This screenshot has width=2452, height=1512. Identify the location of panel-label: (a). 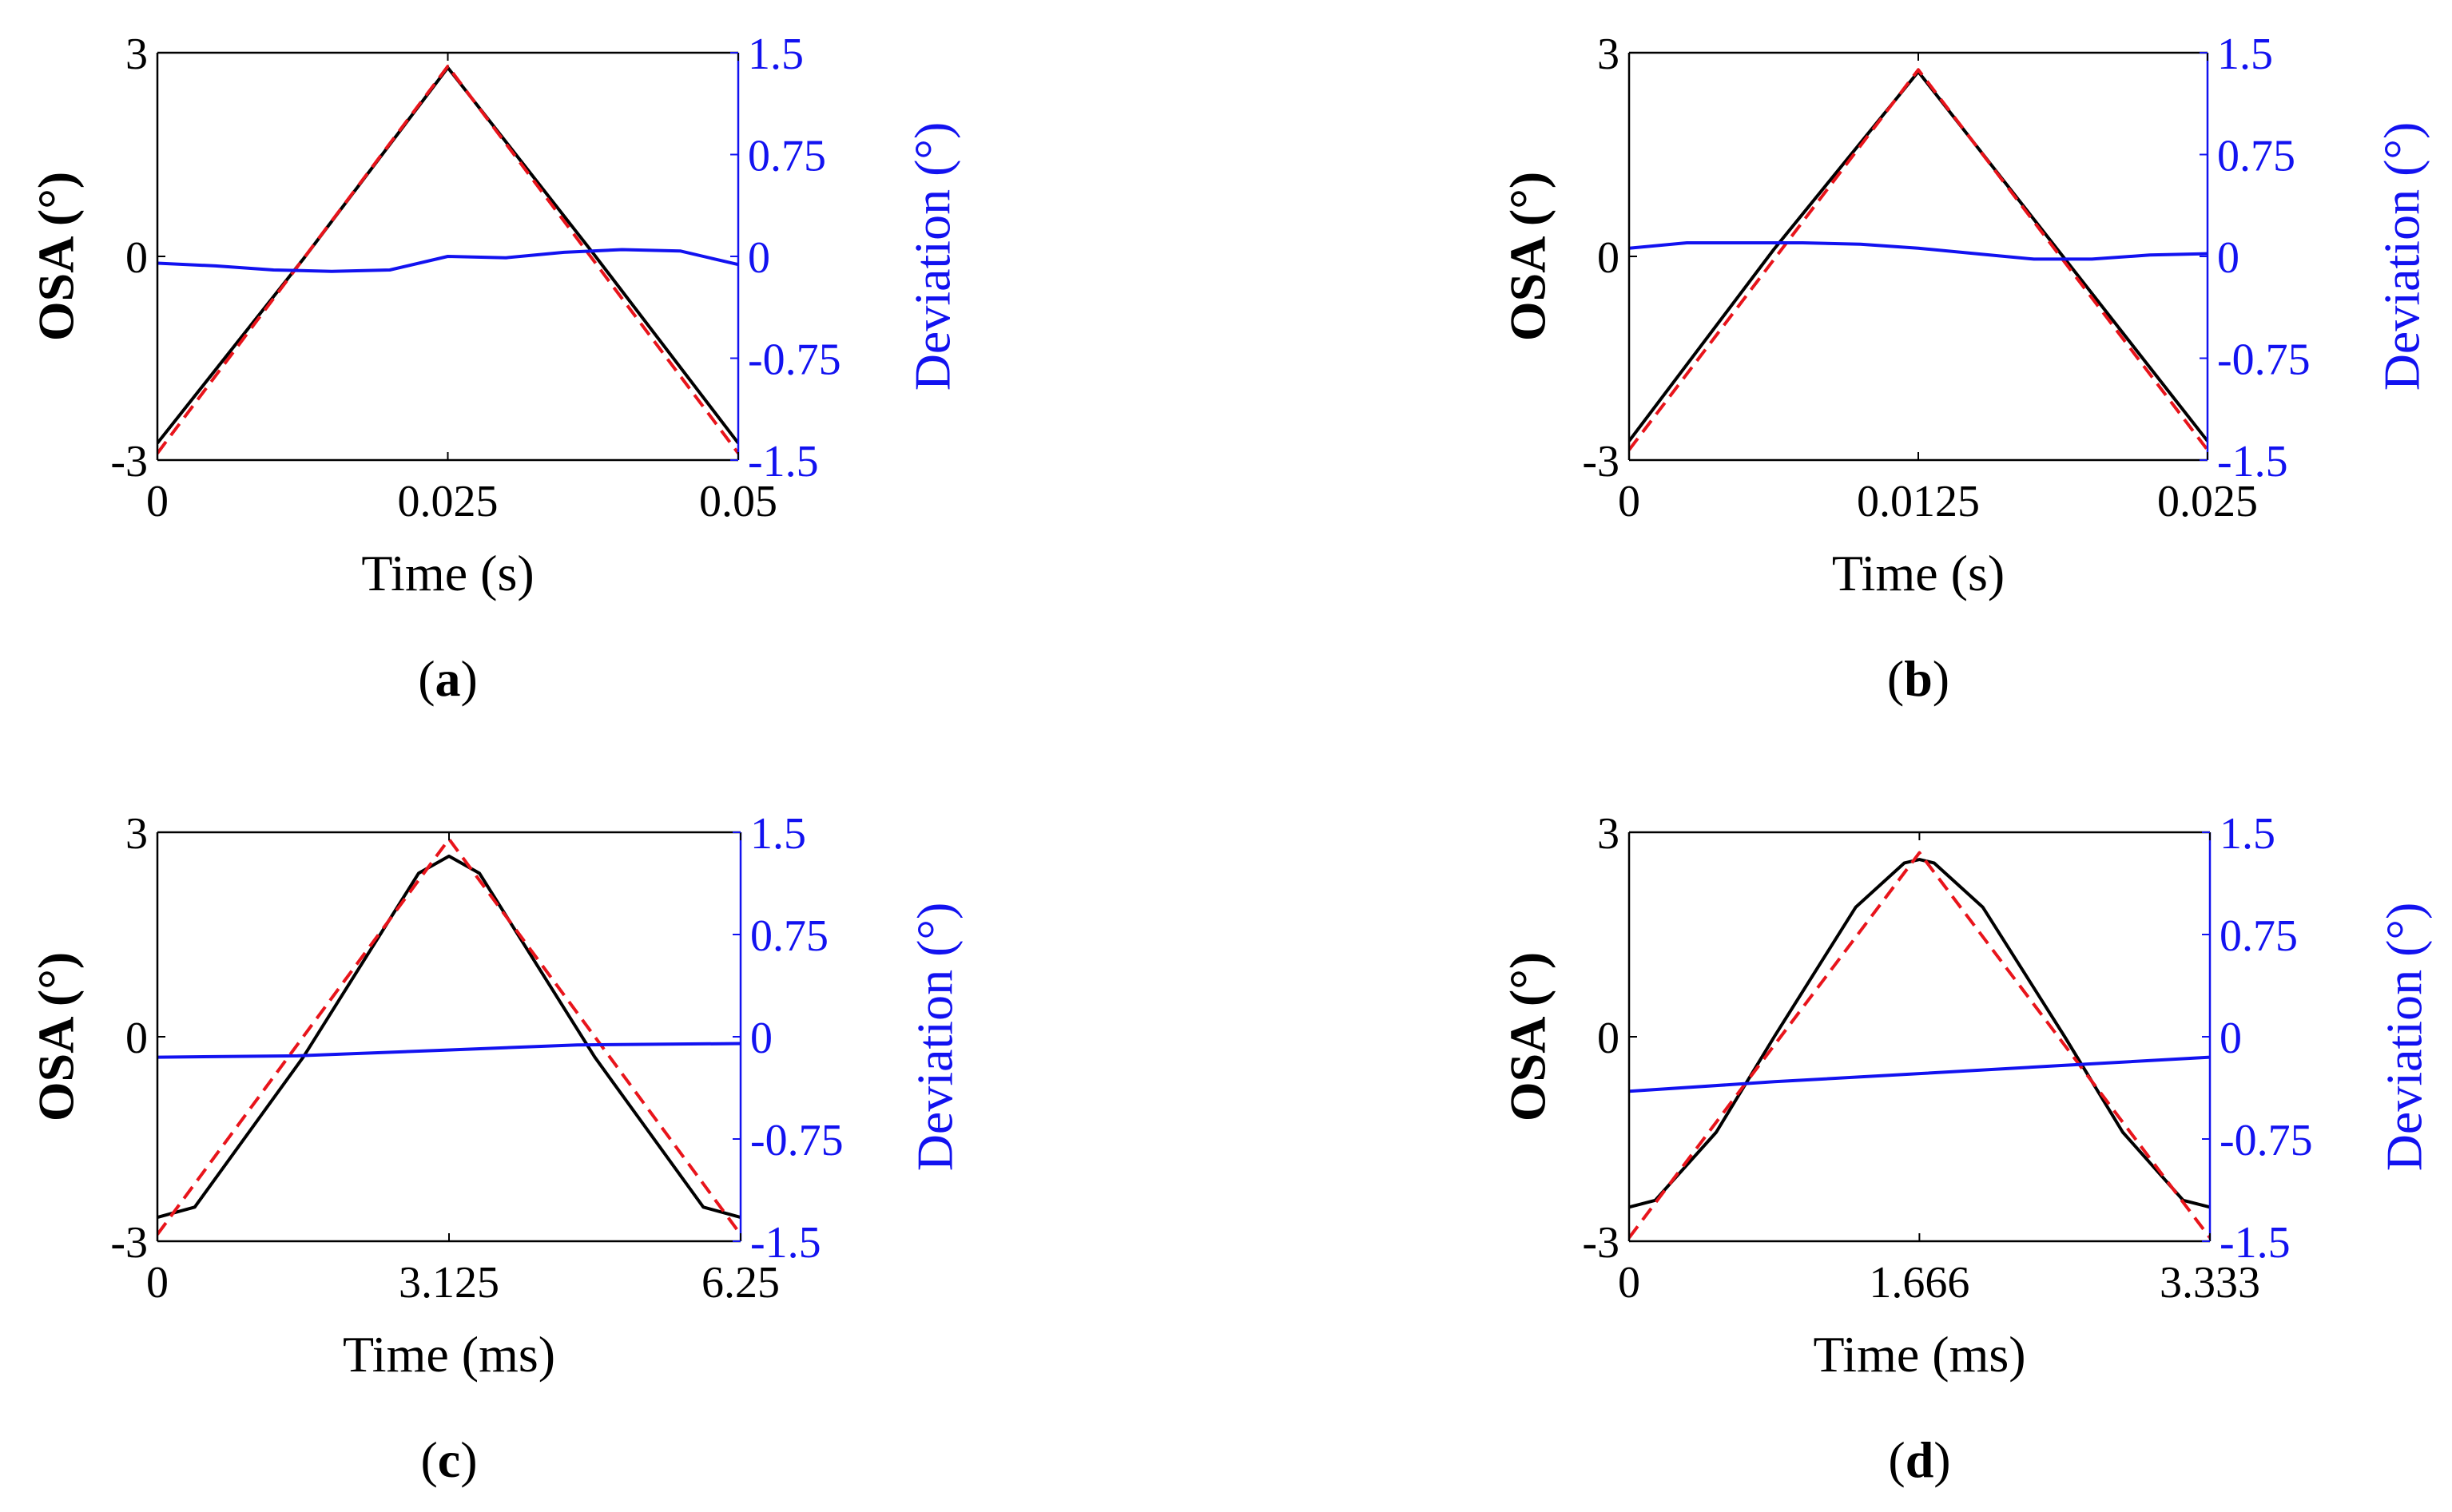
(448, 678).